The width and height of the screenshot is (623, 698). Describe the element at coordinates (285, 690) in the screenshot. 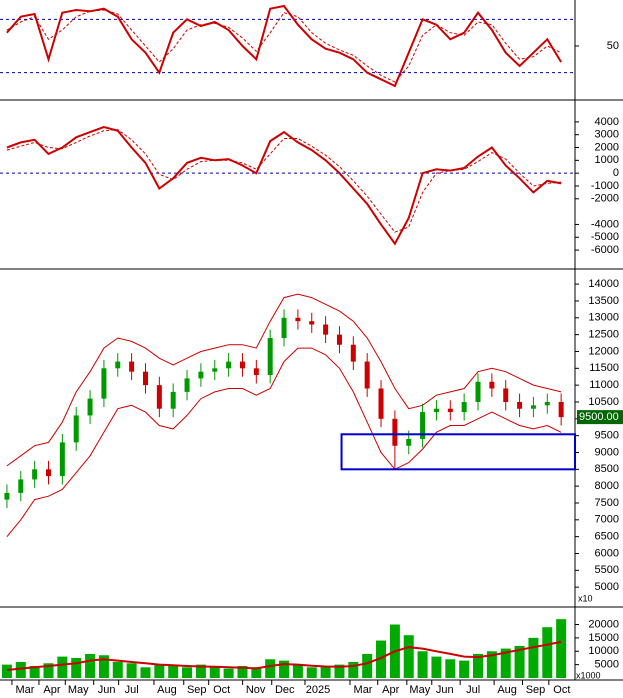

I see `x-tick-label: Dec` at that location.